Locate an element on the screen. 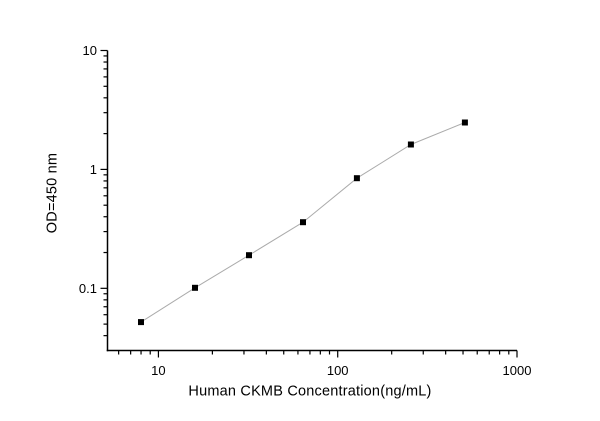 The height and width of the screenshot is (421, 600). x-tick-label: 1000 is located at coordinates (517, 370).